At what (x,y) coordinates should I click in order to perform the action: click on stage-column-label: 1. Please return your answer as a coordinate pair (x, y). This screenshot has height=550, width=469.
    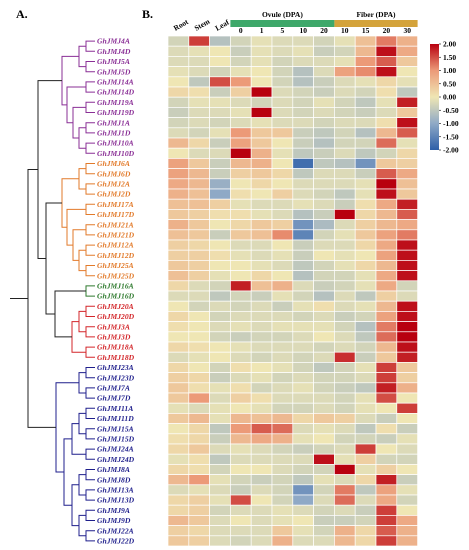
    Looking at the image, I should click on (262, 30).